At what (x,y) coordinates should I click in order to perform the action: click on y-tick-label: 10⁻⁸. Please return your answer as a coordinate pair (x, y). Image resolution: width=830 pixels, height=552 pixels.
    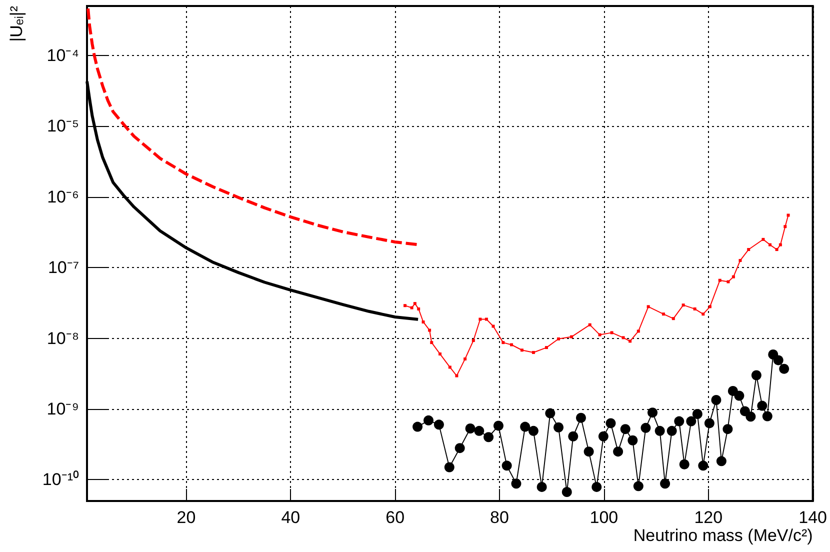
    Looking at the image, I should click on (62, 338).